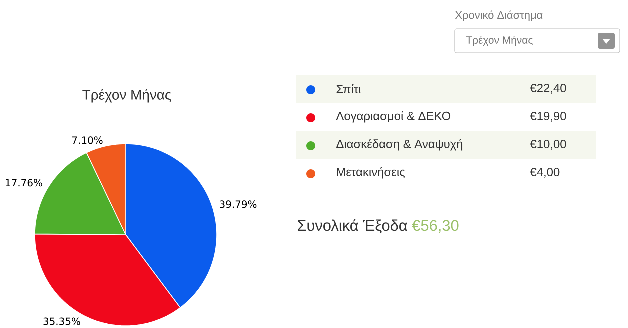 The height and width of the screenshot is (328, 628). What do you see at coordinates (371, 173) in the screenshot?
I see `legend-label: Μετακινήσεις` at bounding box center [371, 173].